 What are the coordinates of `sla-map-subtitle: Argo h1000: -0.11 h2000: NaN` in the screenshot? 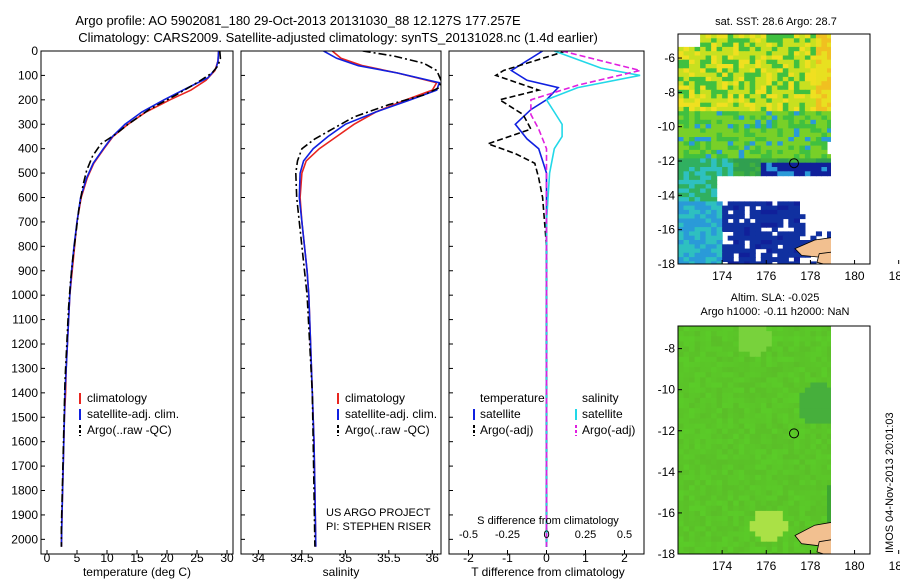 It's located at (774, 312).